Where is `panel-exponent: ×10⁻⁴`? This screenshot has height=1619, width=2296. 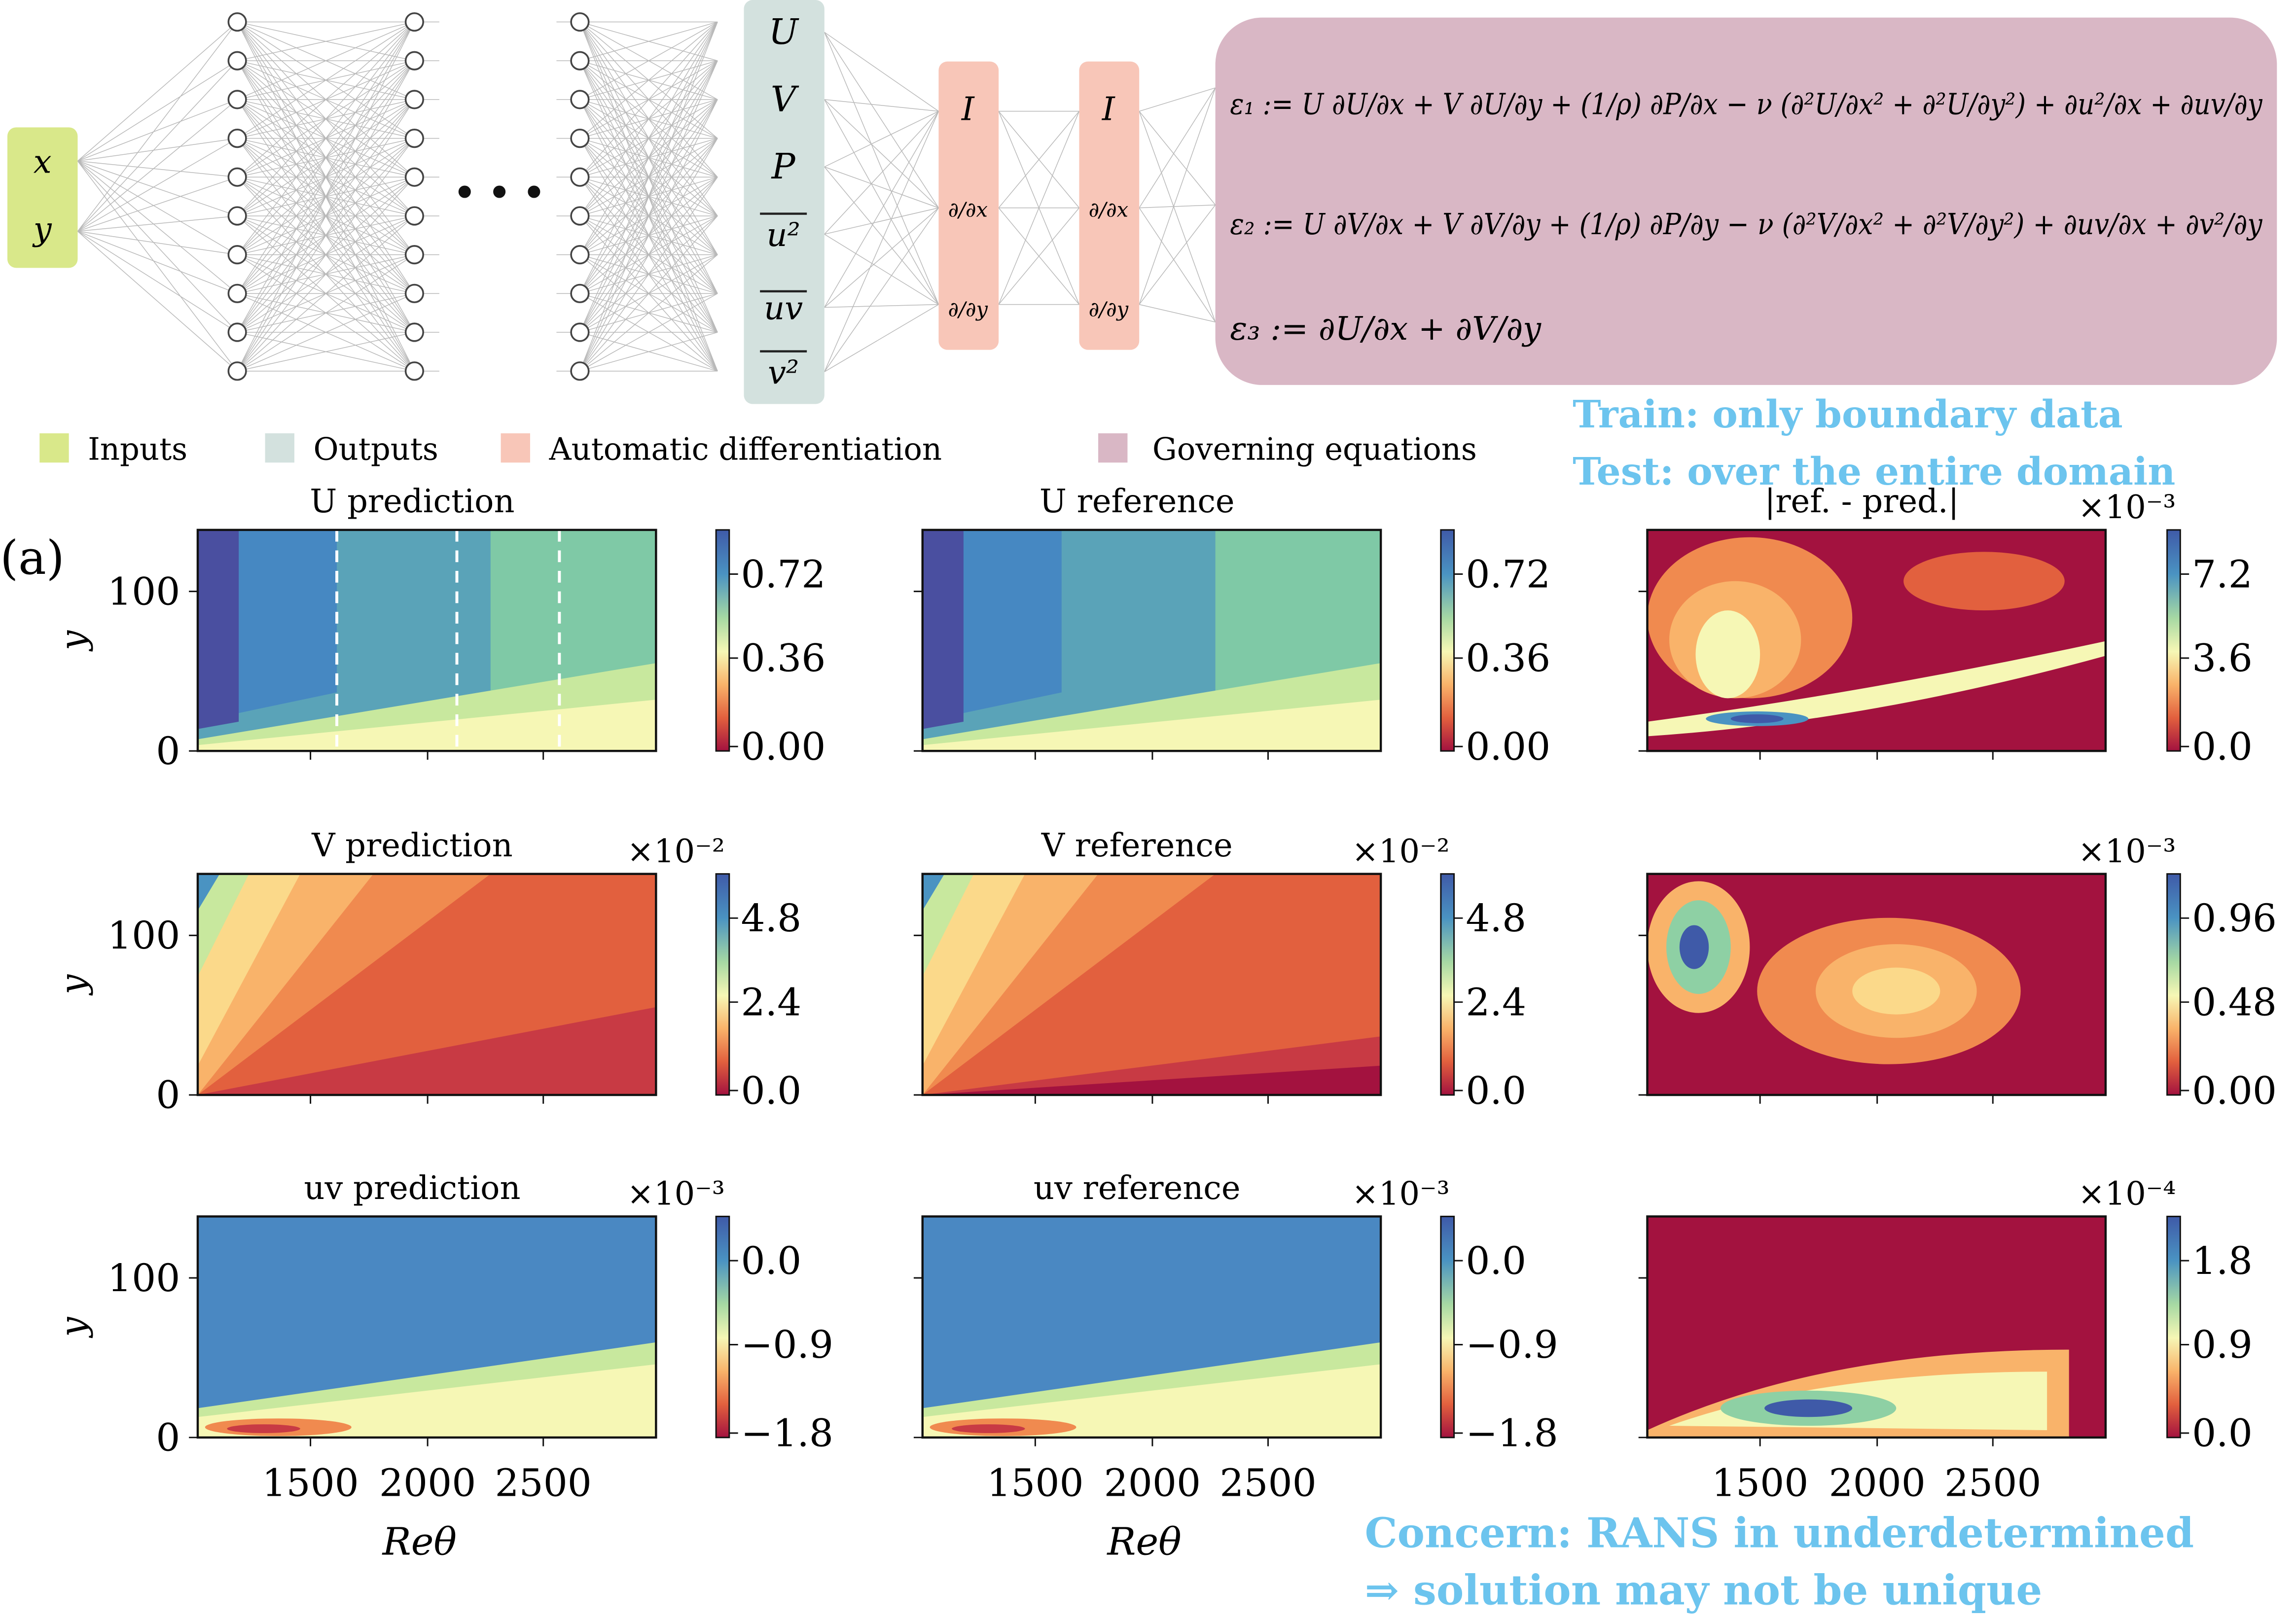
panel-exponent: ×10⁻⁴ is located at coordinates (2127, 1194).